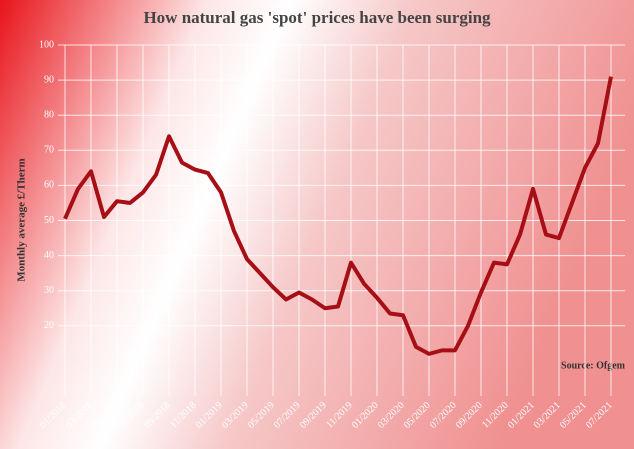 The width and height of the screenshot is (634, 449). I want to click on source: Source: Ofgem, so click(593, 365).